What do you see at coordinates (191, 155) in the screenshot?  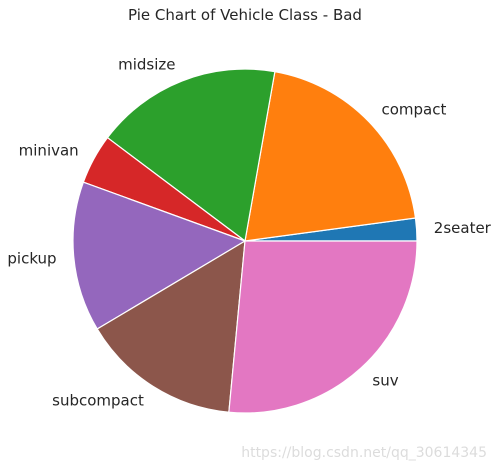 I see `pie-slice-midsize` at bounding box center [191, 155].